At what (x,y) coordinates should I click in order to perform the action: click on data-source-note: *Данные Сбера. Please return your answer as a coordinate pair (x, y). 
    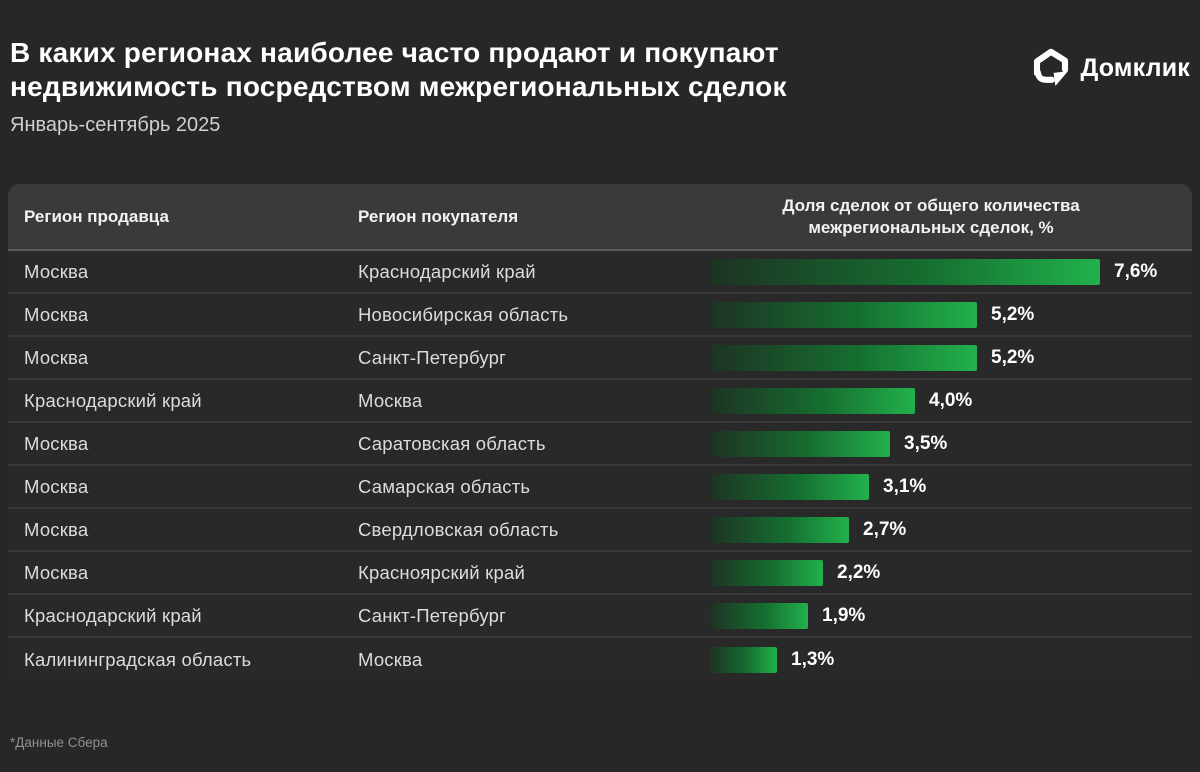
    Looking at the image, I should click on (59, 742).